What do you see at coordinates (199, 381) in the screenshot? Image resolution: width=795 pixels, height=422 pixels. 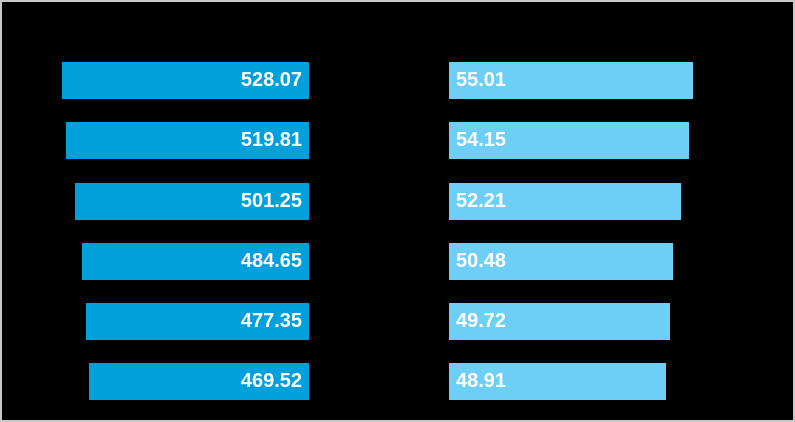 I see `bar-left-group: 469.52` at bounding box center [199, 381].